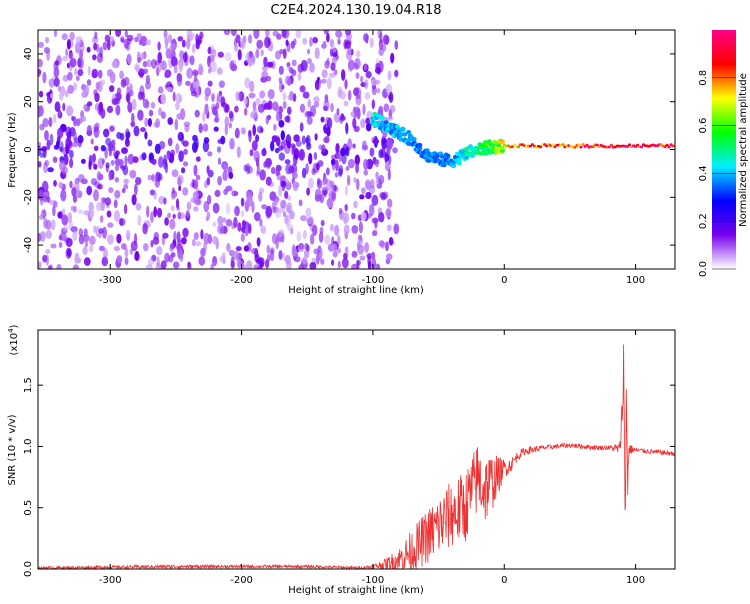 Image resolution: width=750 pixels, height=604 pixels. I want to click on colorbar-tick-label: 0.2, so click(703, 221).